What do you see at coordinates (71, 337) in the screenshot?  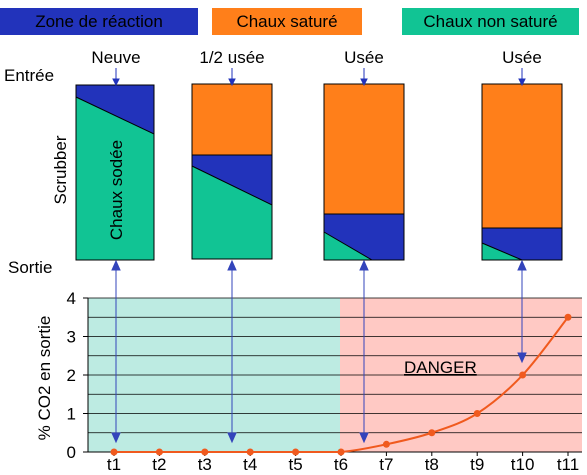 I see `y-tick-label: 3` at bounding box center [71, 337].